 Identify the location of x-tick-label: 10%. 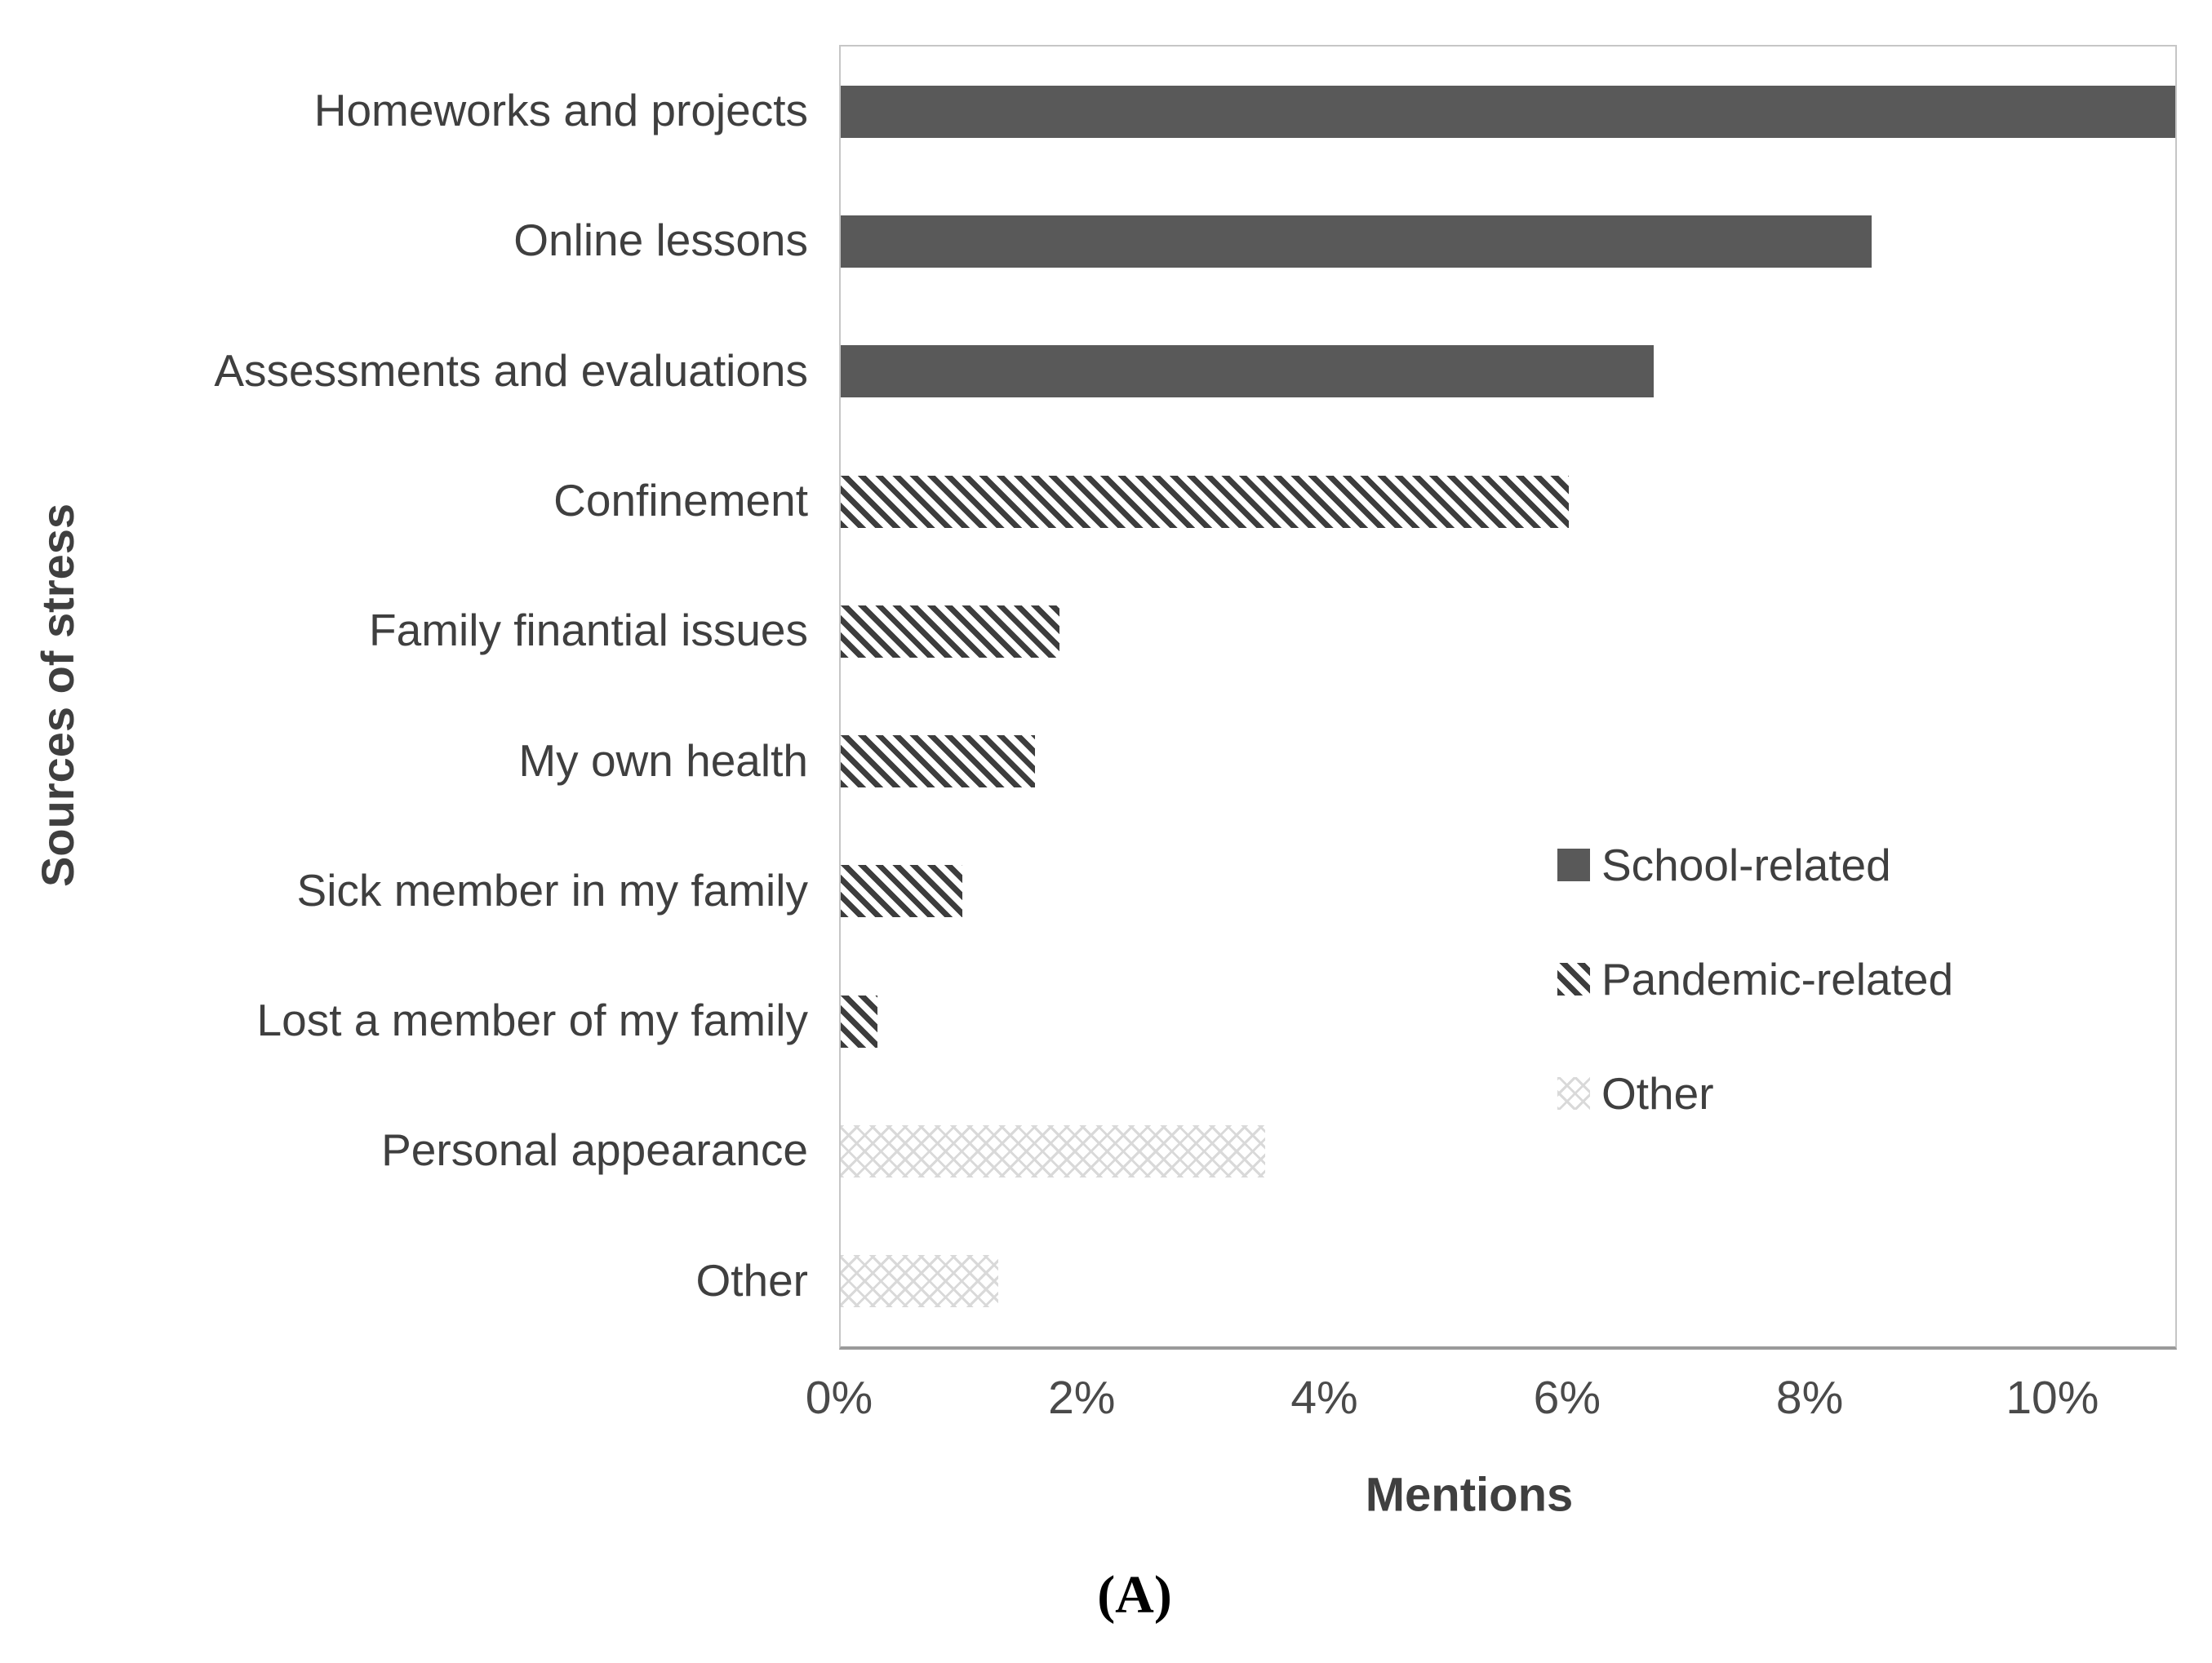
(2052, 1398).